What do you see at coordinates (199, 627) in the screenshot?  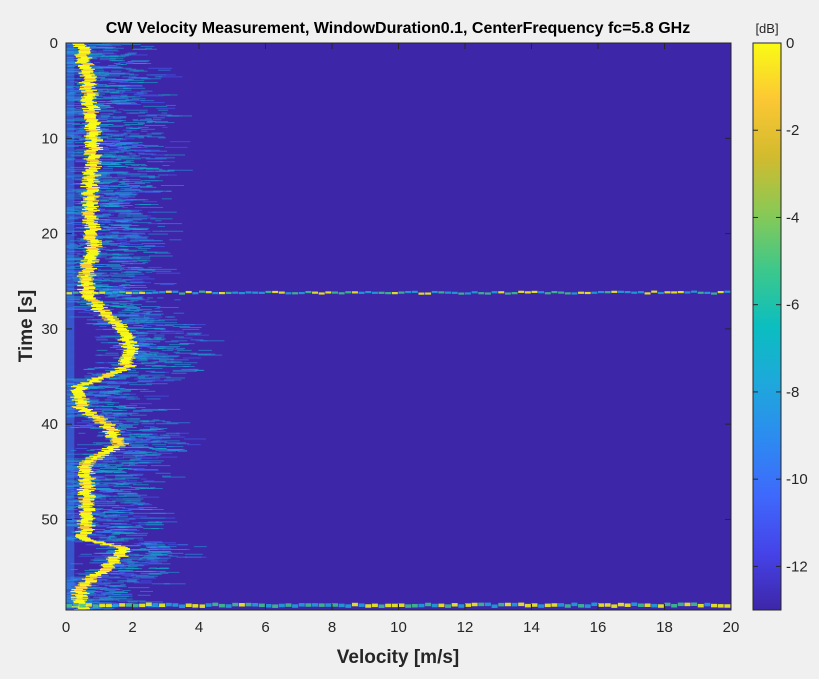 I see `x-tick-label: 4` at bounding box center [199, 627].